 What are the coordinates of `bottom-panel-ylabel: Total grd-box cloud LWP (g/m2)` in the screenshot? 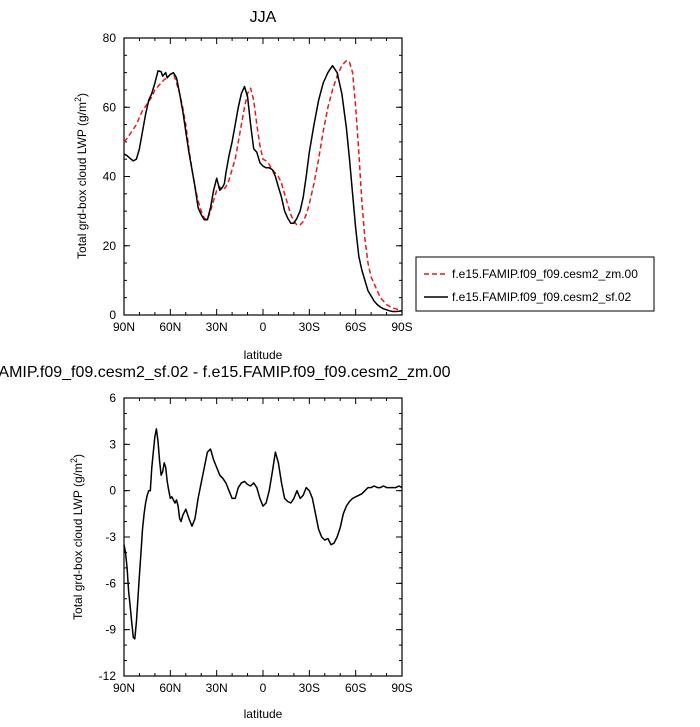 It's located at (77, 537).